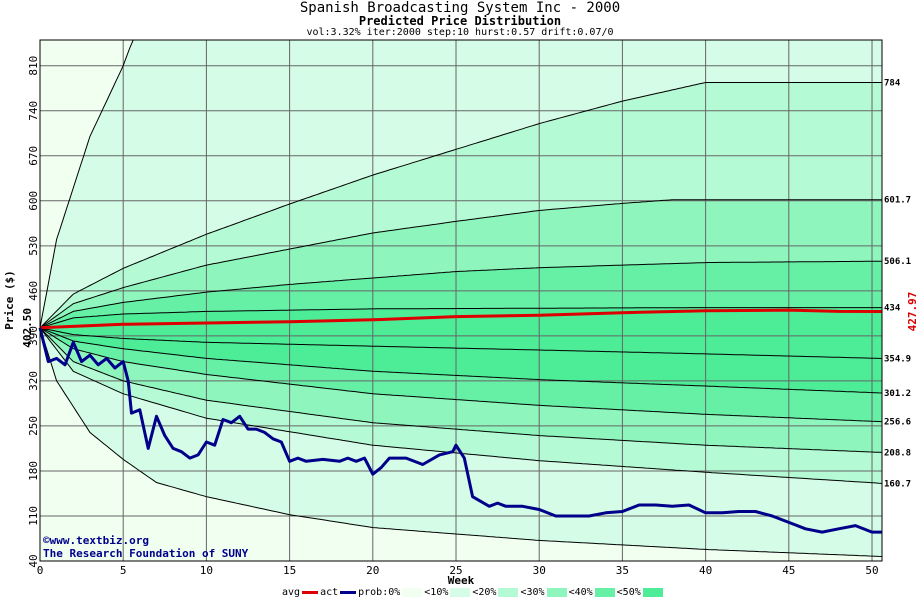 Image resolution: width=920 pixels, height=600 pixels. Describe the element at coordinates (897, 453) in the screenshot. I see `percentile-end-label: 208.8` at that location.